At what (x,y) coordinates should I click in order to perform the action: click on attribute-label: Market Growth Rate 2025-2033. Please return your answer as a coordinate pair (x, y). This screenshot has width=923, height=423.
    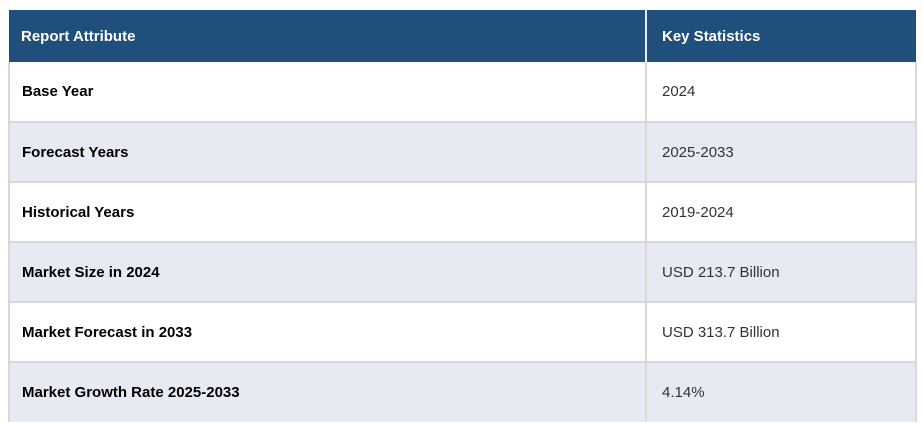
    Looking at the image, I should click on (327, 392).